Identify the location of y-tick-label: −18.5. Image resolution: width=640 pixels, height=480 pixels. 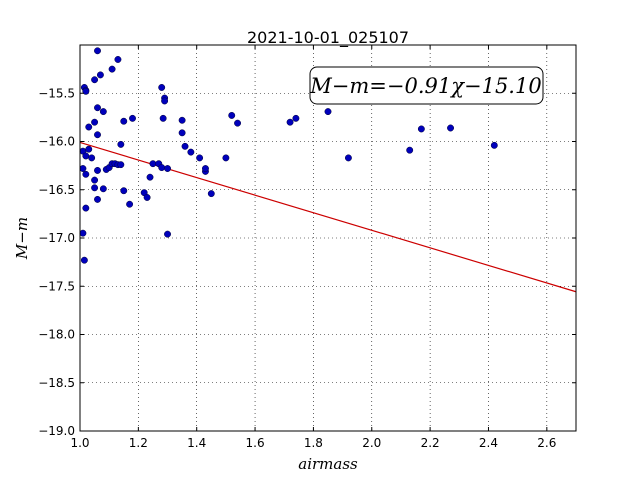
(56, 383).